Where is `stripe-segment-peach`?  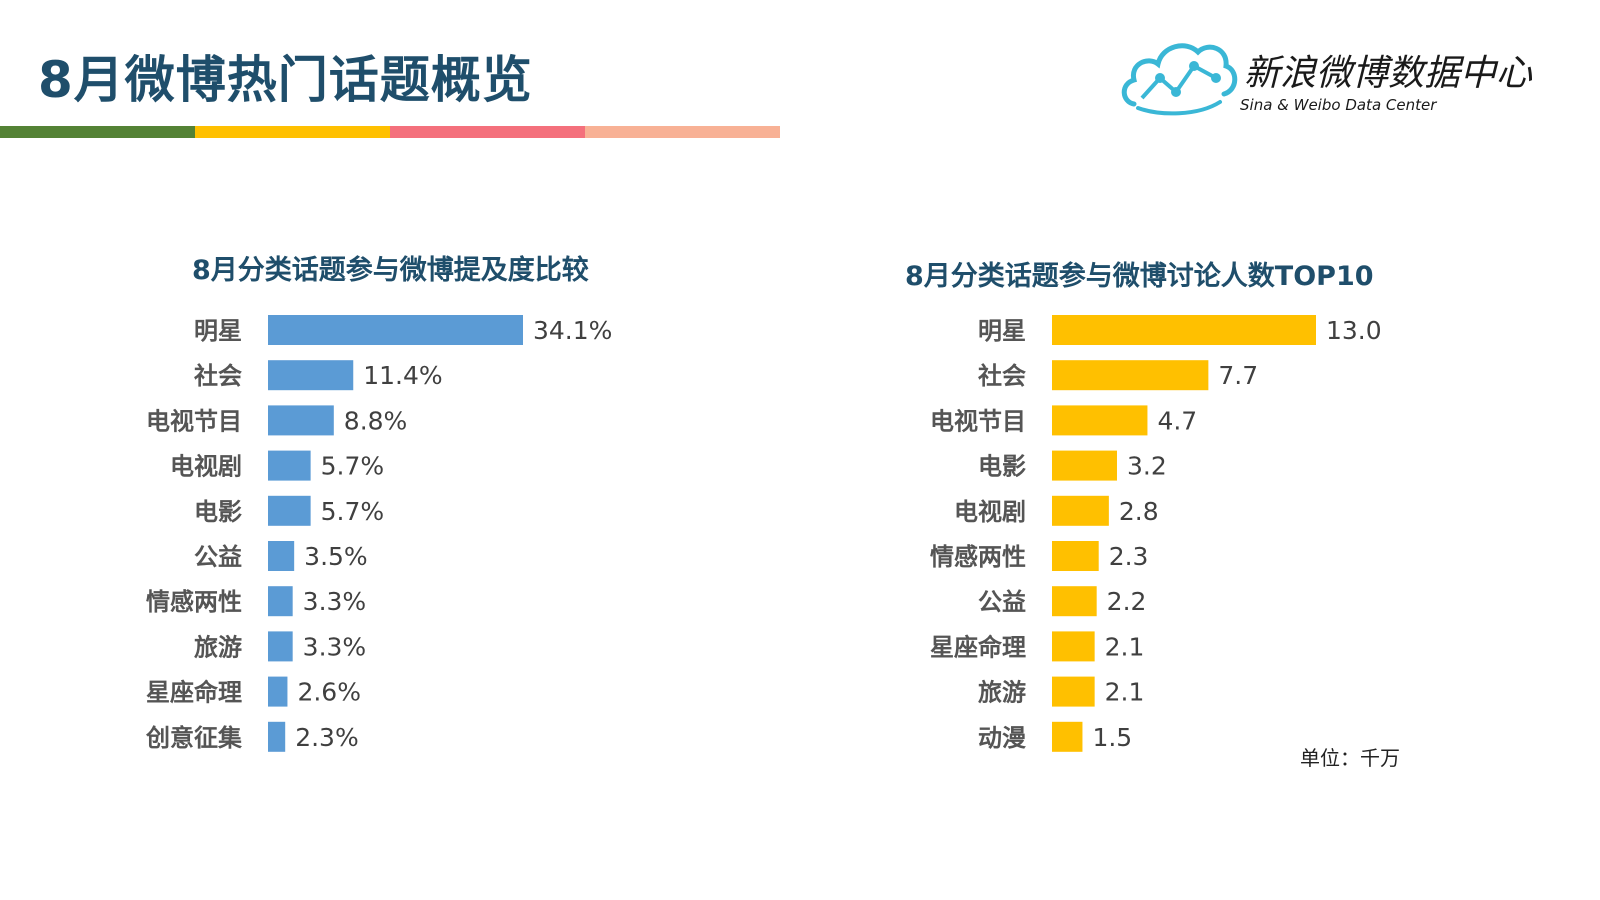
stripe-segment-peach is located at coordinates (682, 132).